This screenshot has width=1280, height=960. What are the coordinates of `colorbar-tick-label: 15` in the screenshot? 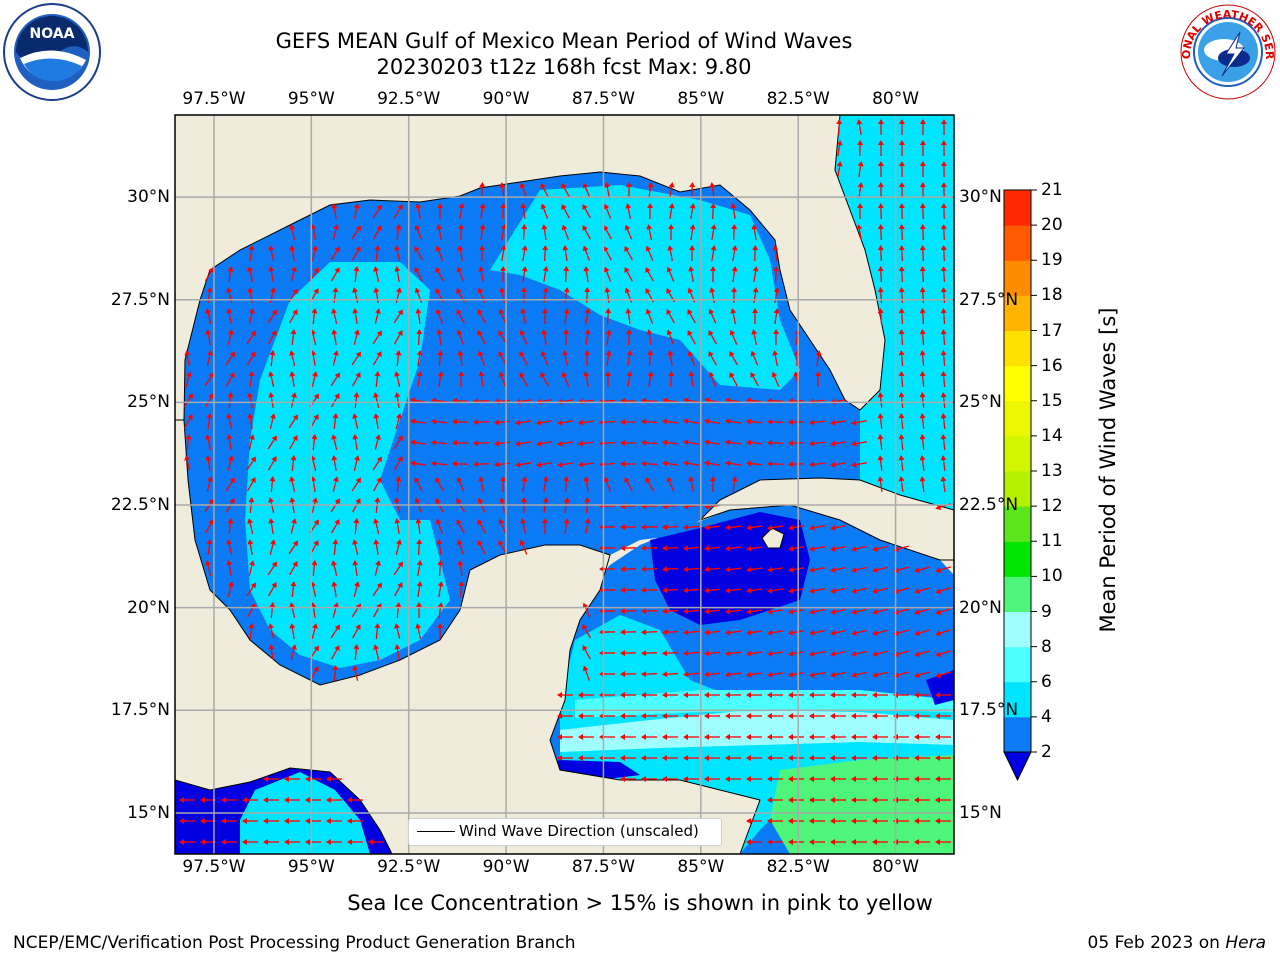 It's located at (1052, 400).